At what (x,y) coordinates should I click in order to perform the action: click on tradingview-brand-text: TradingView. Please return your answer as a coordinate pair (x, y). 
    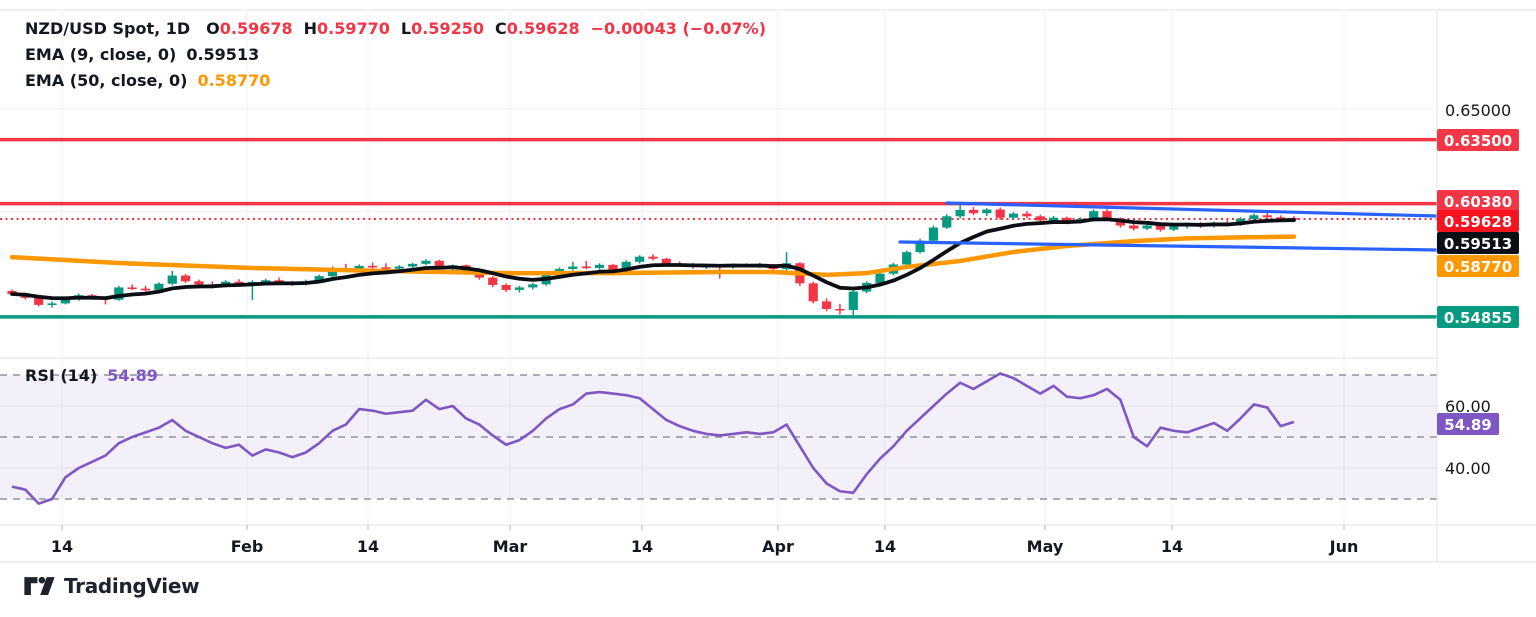
    Looking at the image, I should click on (132, 586).